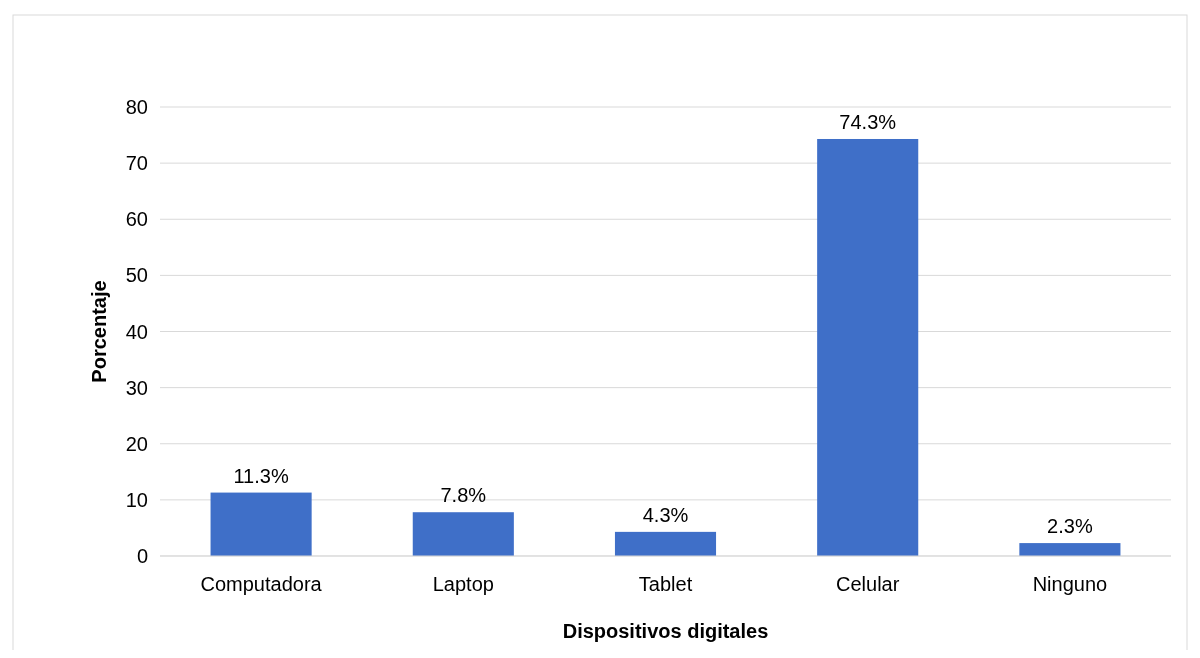 The image size is (1200, 658). Describe the element at coordinates (142, 556) in the screenshot. I see `y-tick-label: 0` at that location.